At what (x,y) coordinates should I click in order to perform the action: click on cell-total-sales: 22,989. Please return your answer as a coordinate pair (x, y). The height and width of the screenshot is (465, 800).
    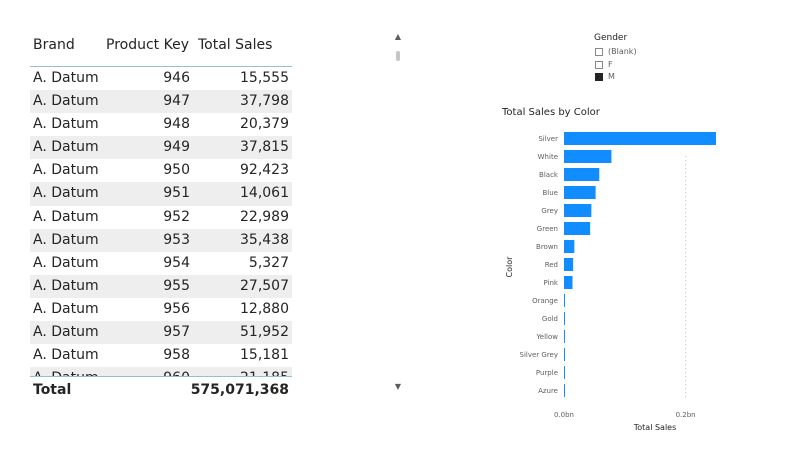
    Looking at the image, I should click on (264, 216).